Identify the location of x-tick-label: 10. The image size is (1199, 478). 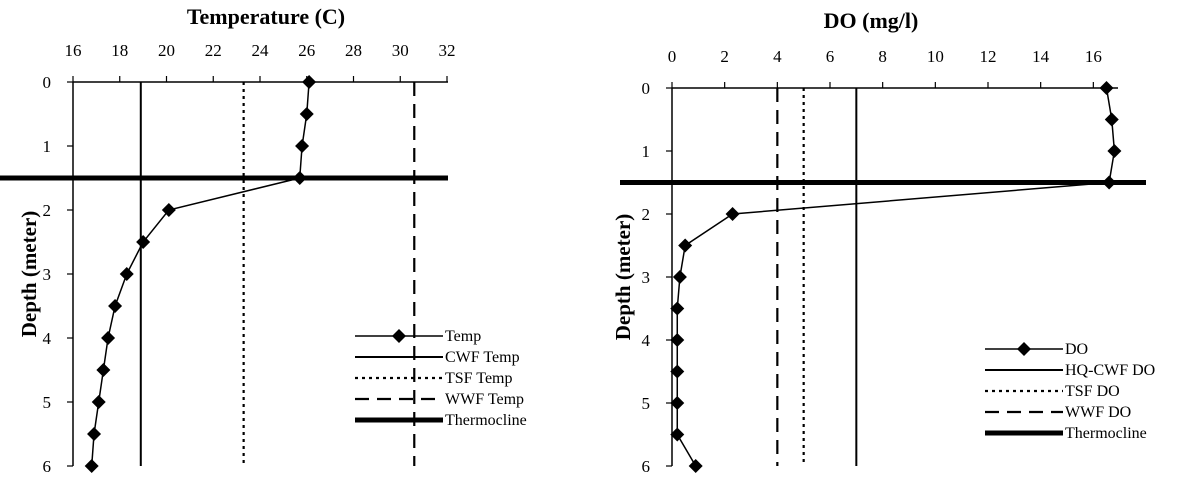
(935, 56).